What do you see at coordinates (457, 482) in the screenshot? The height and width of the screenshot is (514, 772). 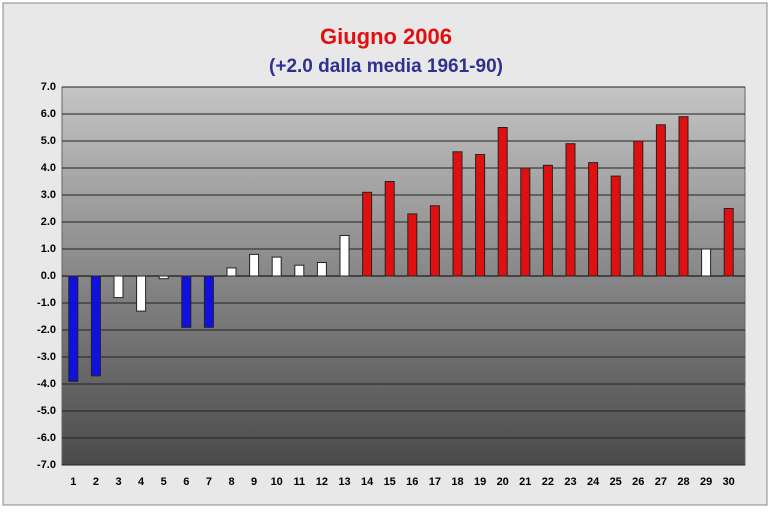 I see `x-tick-label: 18` at bounding box center [457, 482].